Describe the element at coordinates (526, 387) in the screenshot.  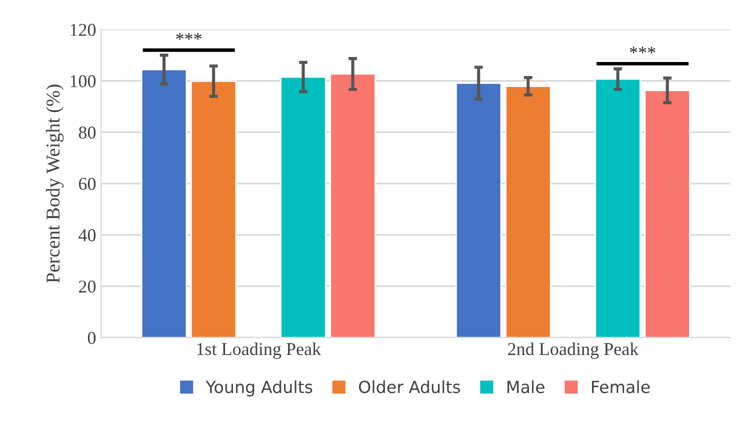
I see `legend-label: Male` at that location.